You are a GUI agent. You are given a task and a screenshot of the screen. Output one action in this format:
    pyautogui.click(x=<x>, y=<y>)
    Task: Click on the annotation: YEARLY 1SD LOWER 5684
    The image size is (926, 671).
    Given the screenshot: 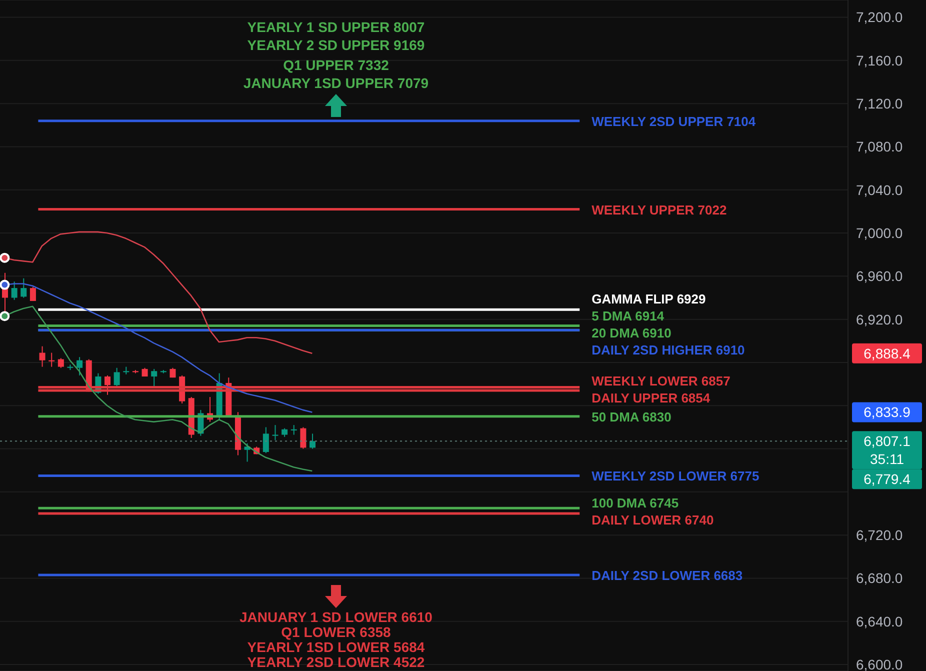 What is the action you would take?
    pyautogui.click(x=336, y=647)
    